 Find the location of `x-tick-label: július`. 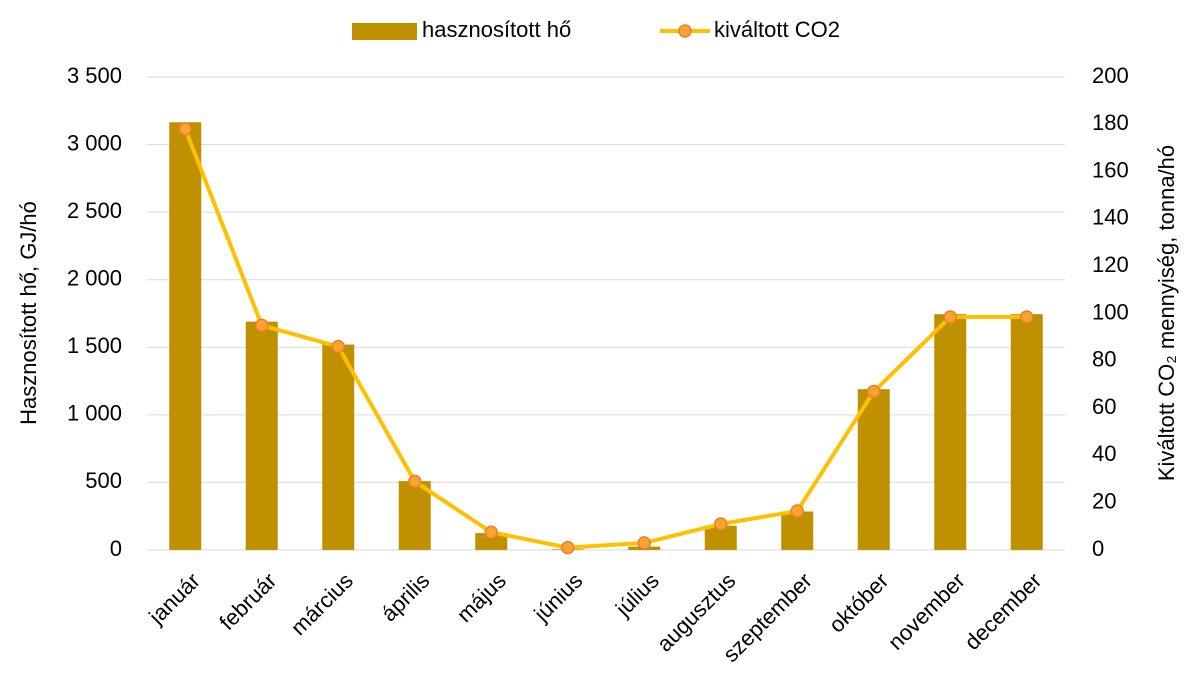

x-tick-label: július is located at coordinates (637, 595).